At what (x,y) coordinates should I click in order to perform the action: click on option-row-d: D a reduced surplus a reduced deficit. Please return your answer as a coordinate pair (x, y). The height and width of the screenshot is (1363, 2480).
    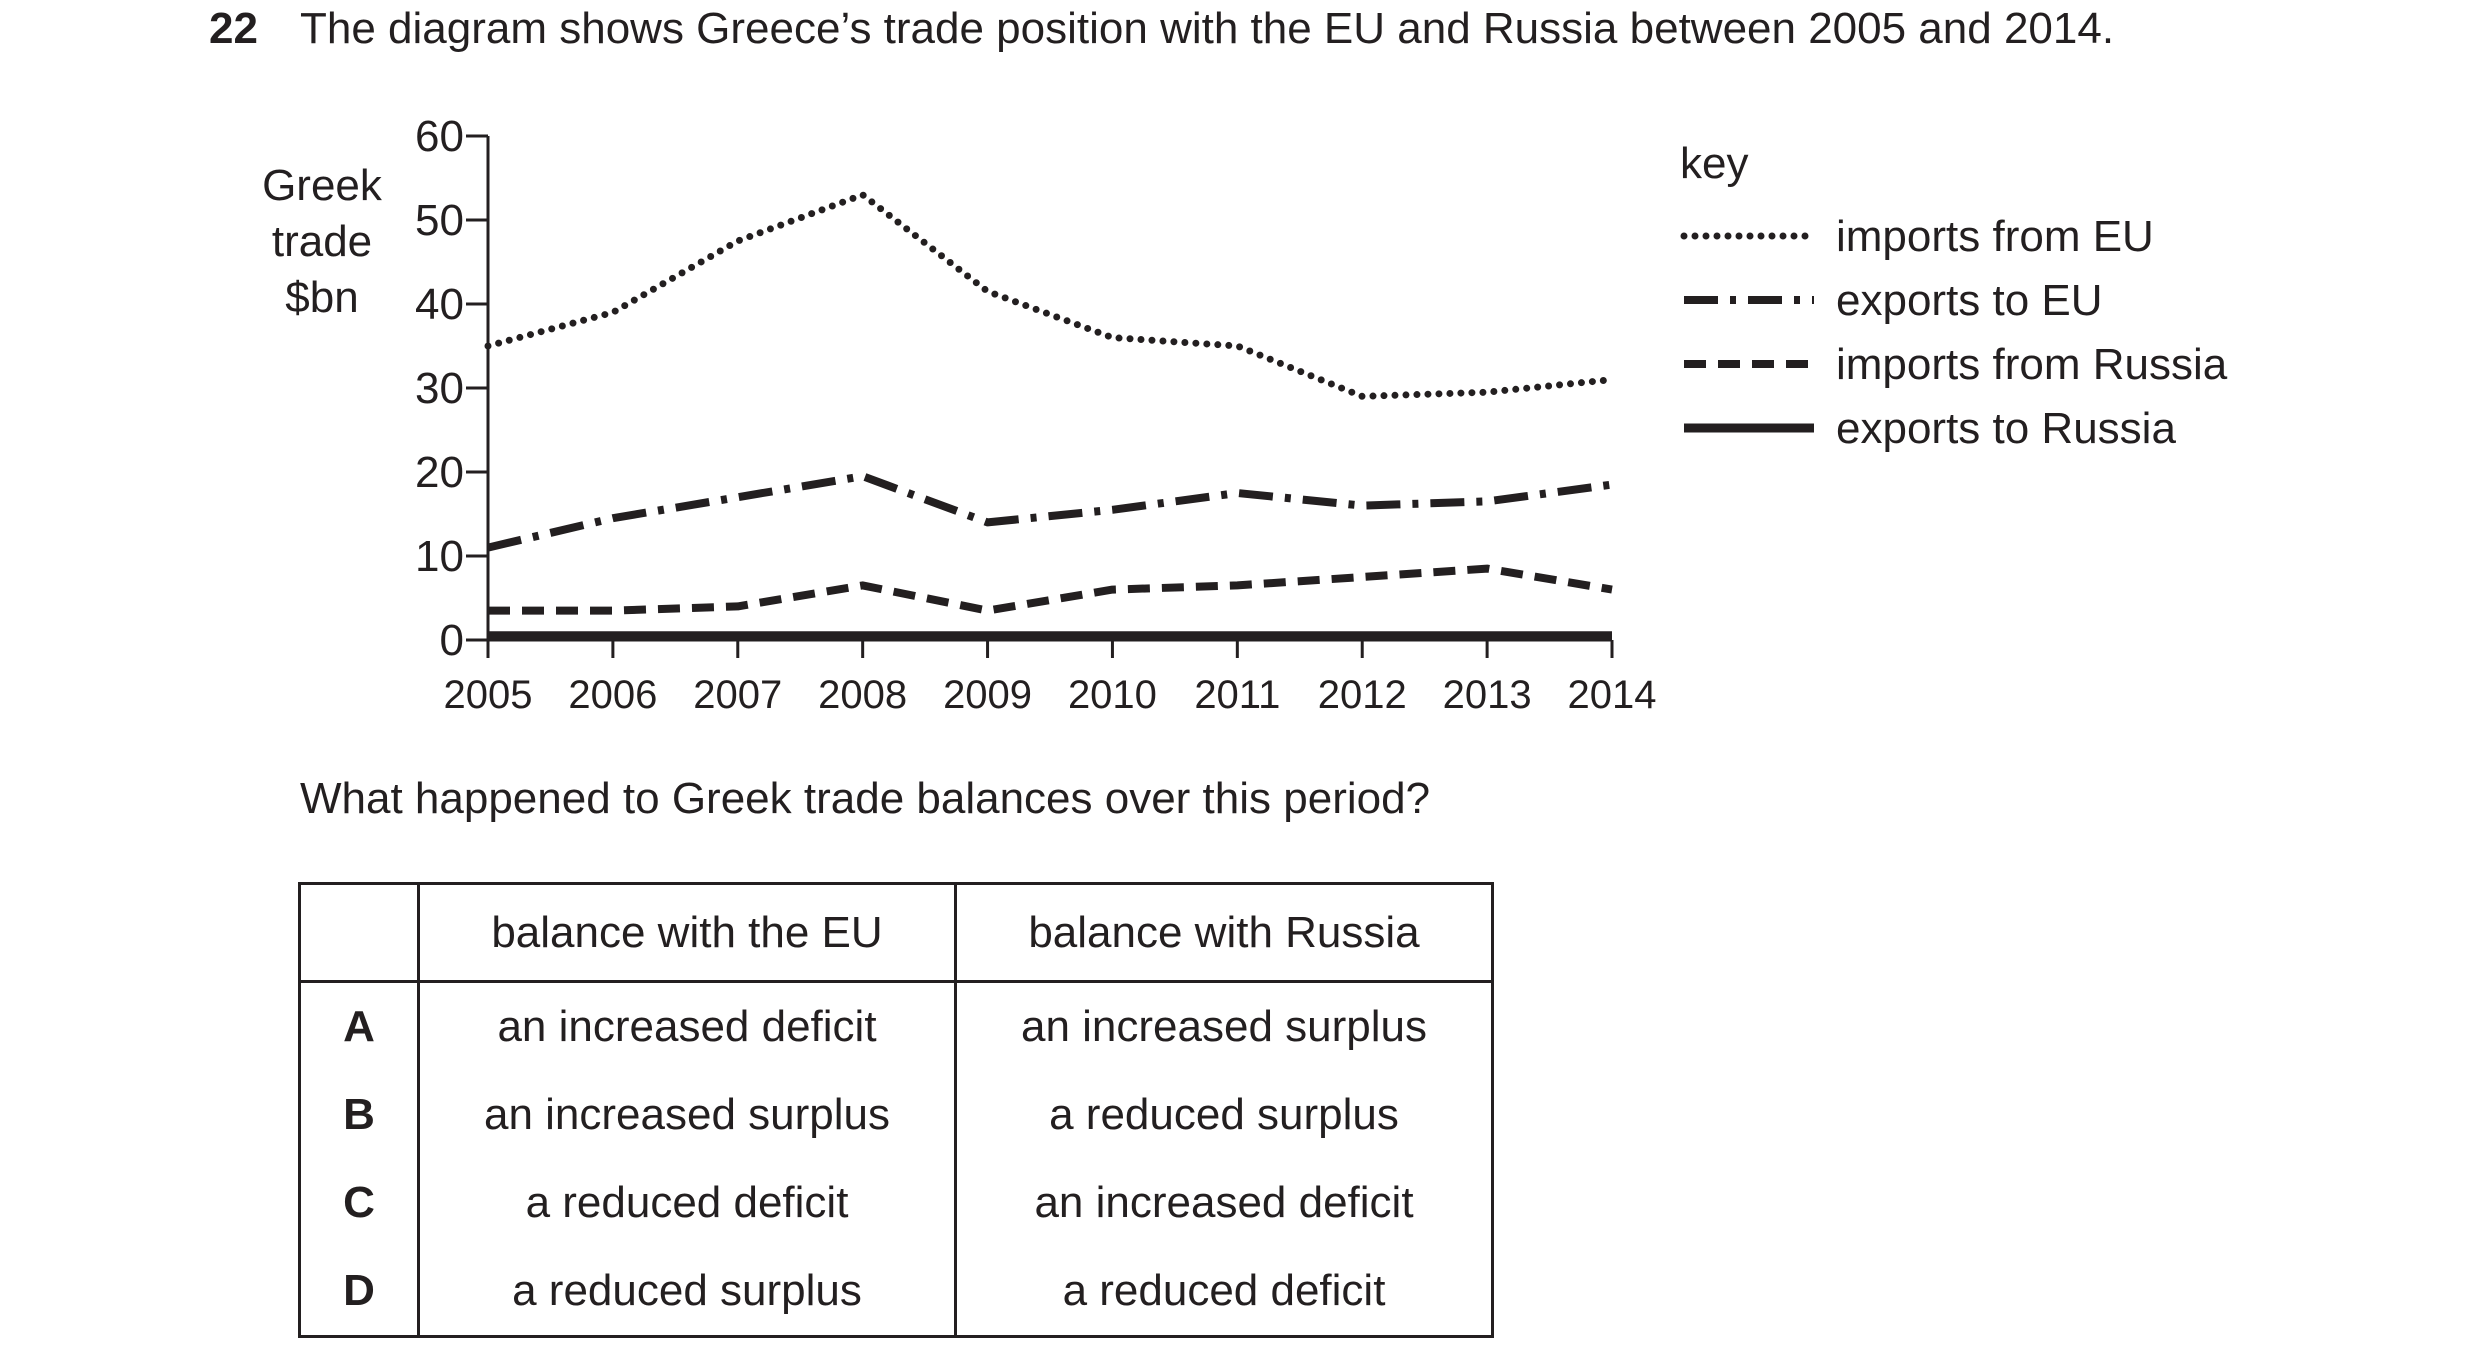
    Looking at the image, I should click on (896, 1292).